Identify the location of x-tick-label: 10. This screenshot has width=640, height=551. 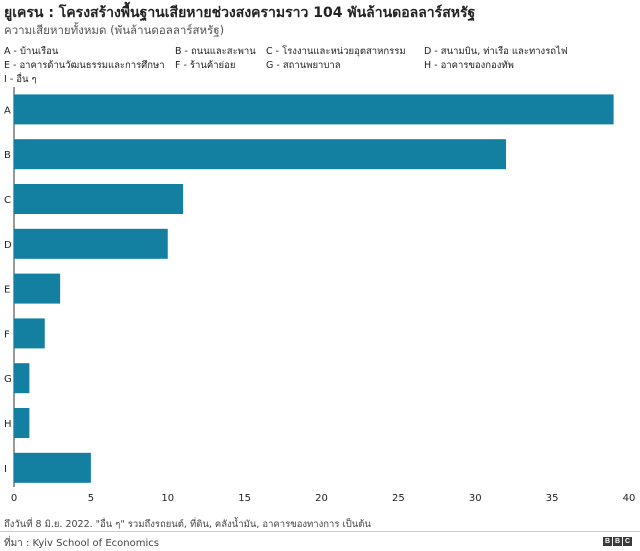
(167, 498).